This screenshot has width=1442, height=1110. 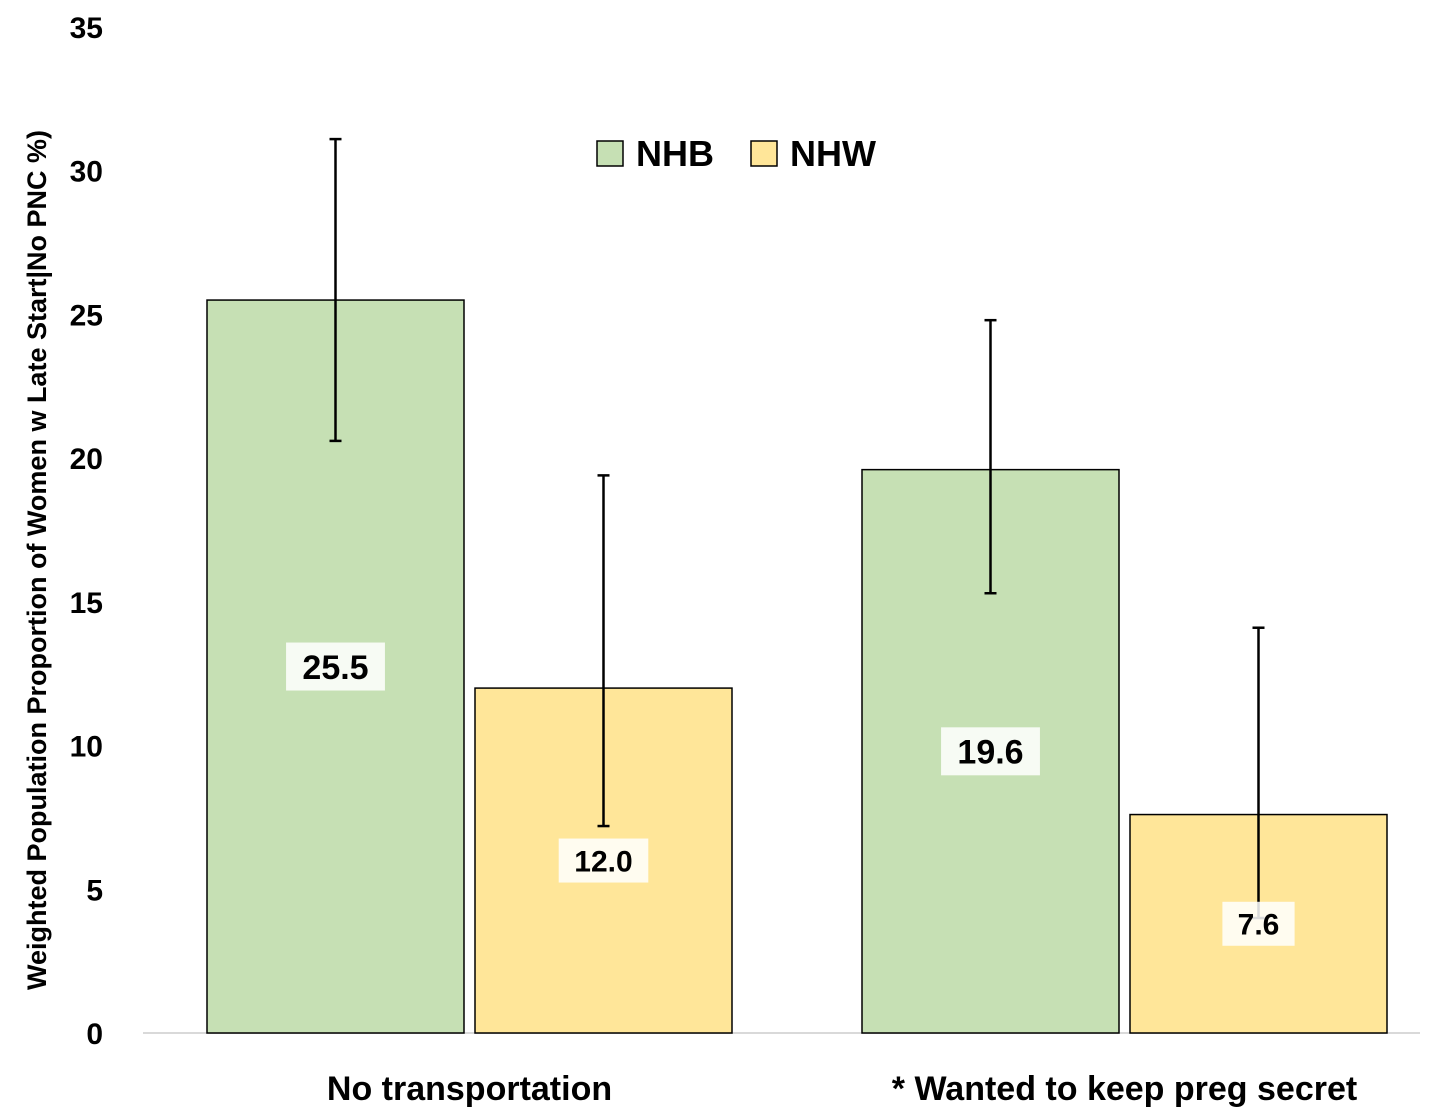 What do you see at coordinates (86, 315) in the screenshot?
I see `y-tick-label: 25` at bounding box center [86, 315].